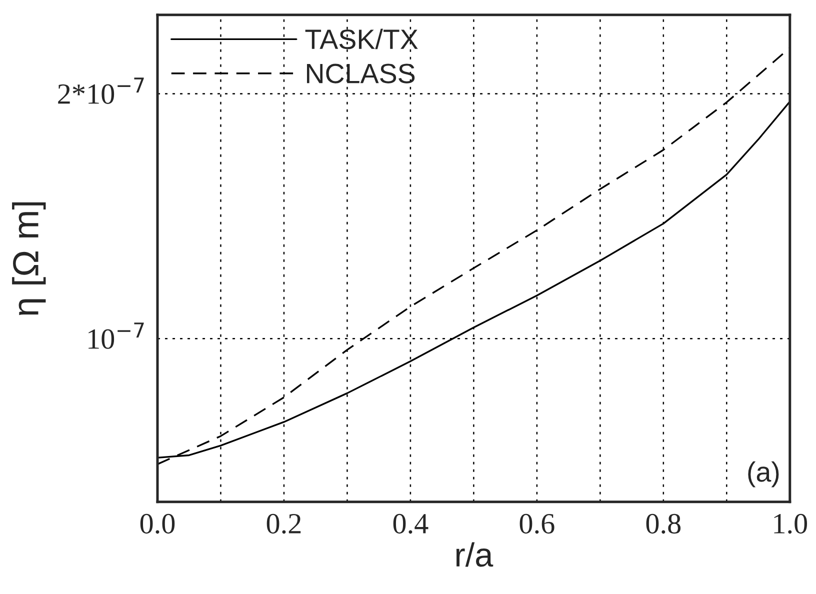 The image size is (816, 594). Describe the element at coordinates (157, 524) in the screenshot. I see `x-tick-label: 0.0` at that location.